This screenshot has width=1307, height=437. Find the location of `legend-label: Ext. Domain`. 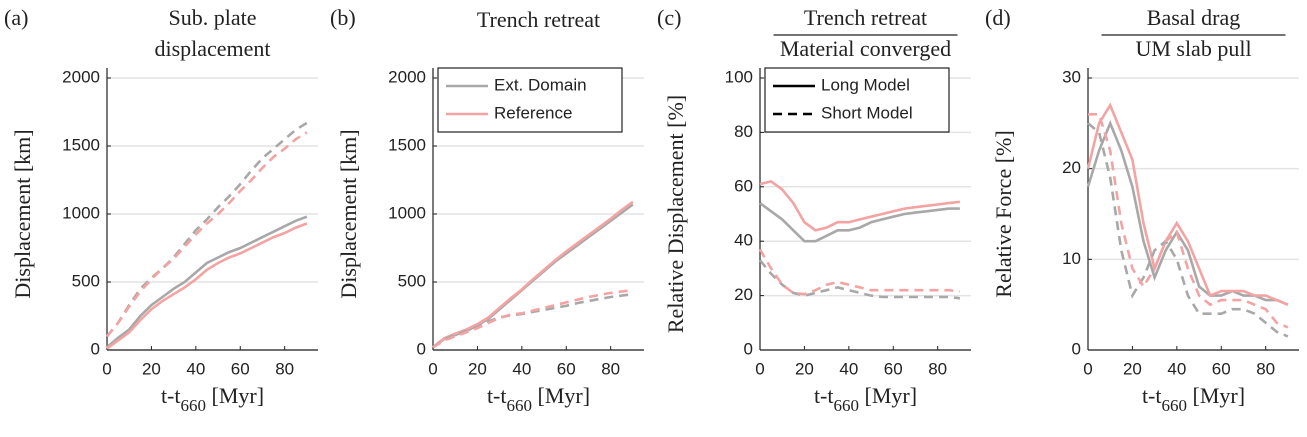

legend-label: Ext. Domain is located at coordinates (540, 84).